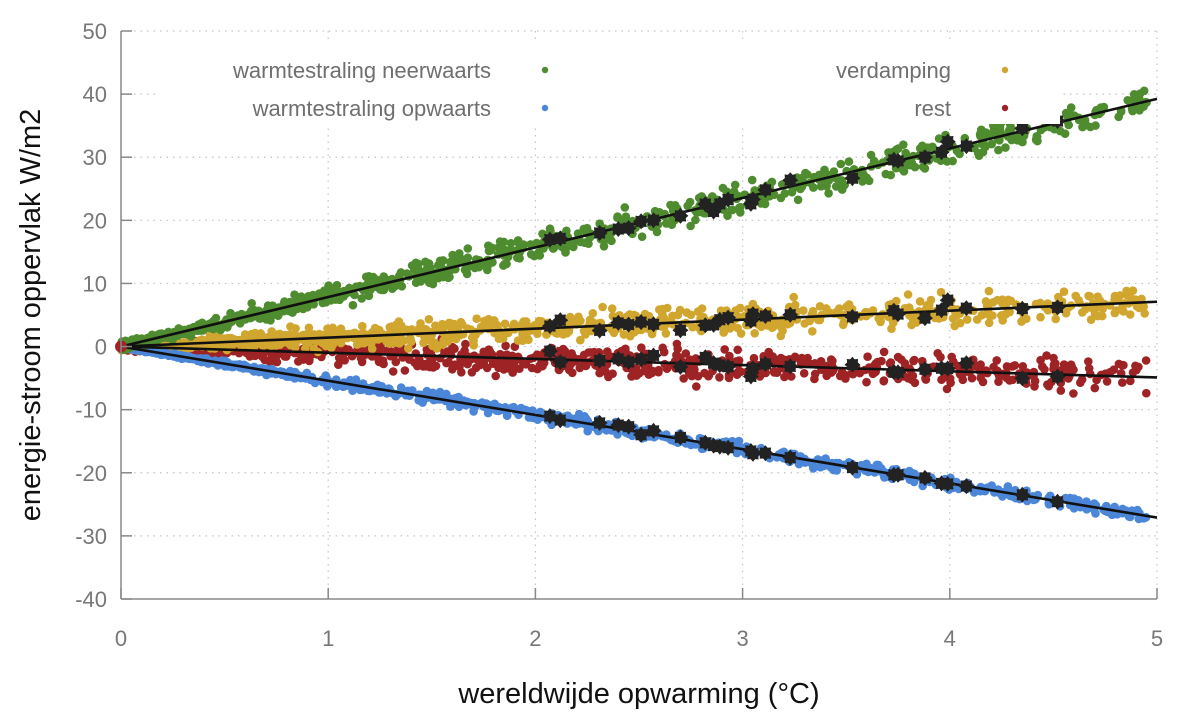 The width and height of the screenshot is (1200, 720). I want to click on y-tick-label: -40, so click(91, 599).